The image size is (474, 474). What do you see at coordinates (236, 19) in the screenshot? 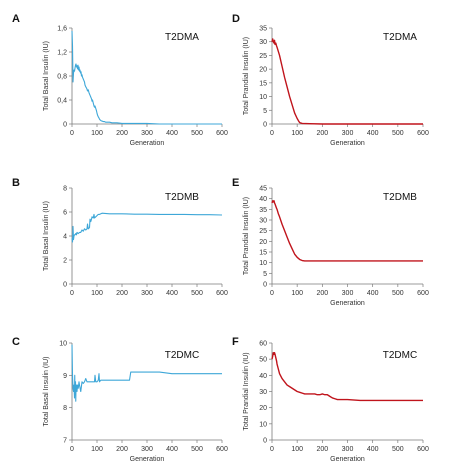
I see `panel-letter: D` at bounding box center [236, 19].